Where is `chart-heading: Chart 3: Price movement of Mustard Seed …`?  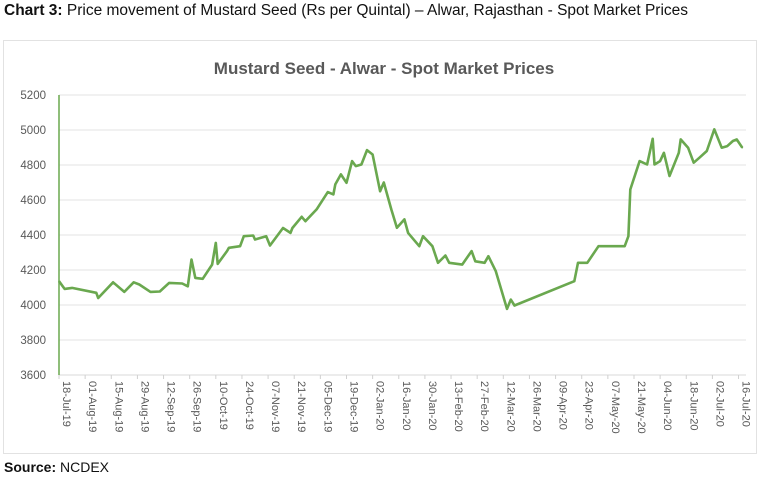 chart-heading: Chart 3: Price movement of Mustard Seed … is located at coordinates (346, 11).